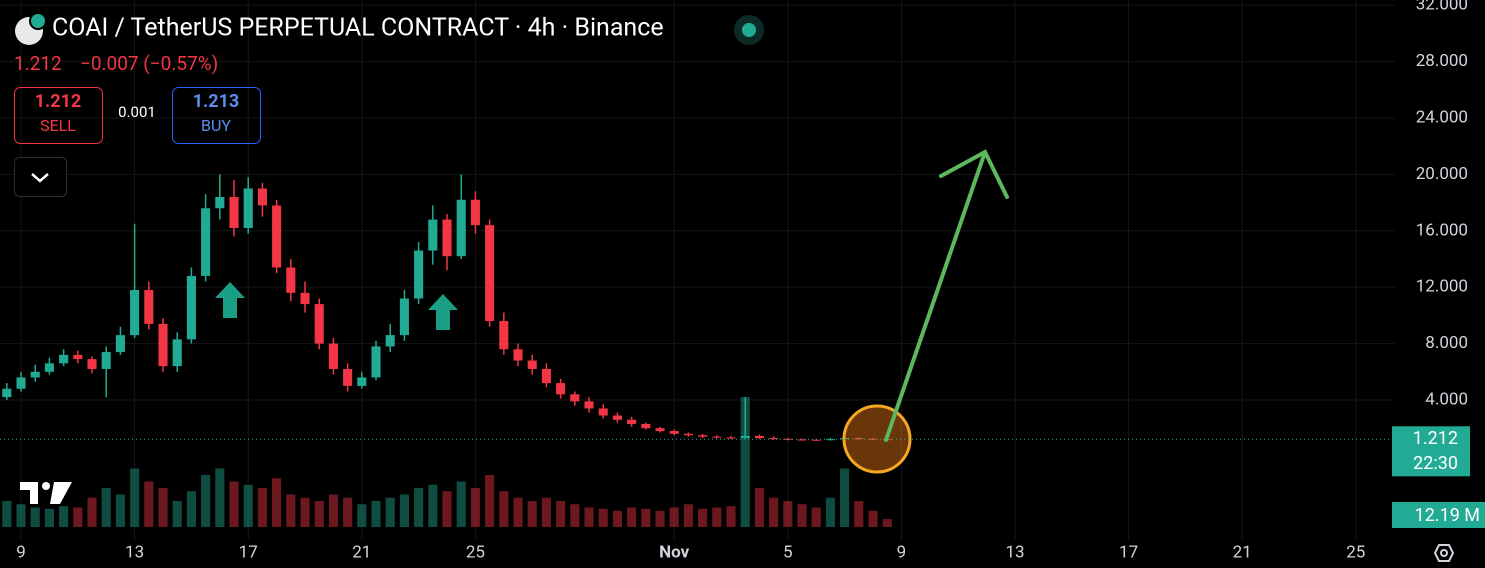 This screenshot has width=1485, height=568. I want to click on buy-button, so click(216, 115).